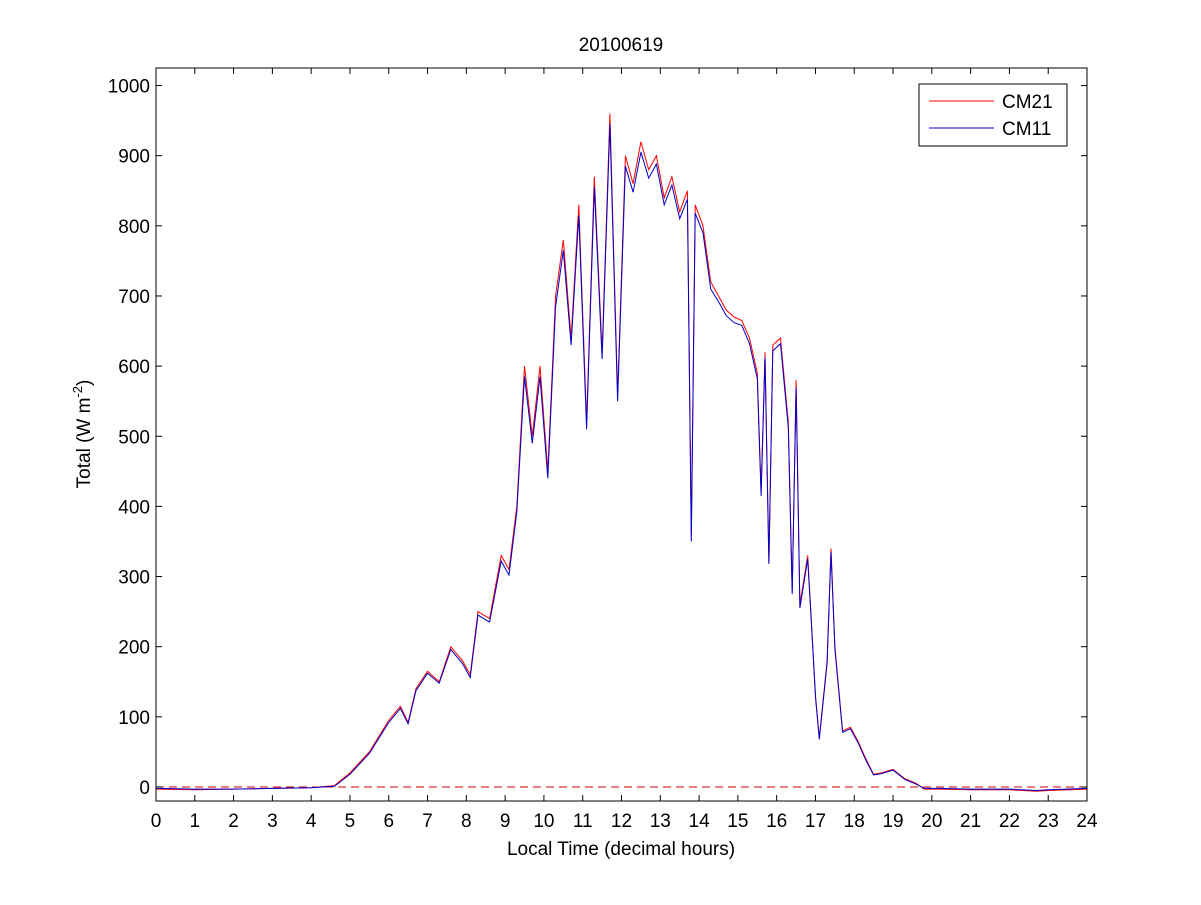  I want to click on y-tick-label: 900, so click(134, 157).